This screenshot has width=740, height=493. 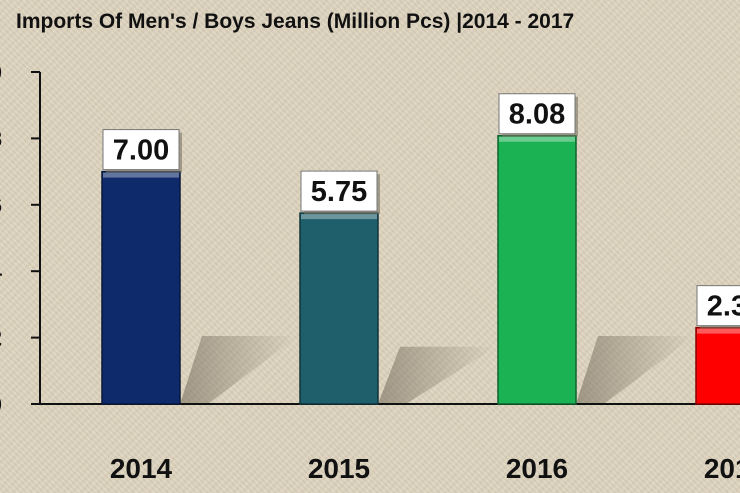 I want to click on value-label: 5.75, so click(x=339, y=192).